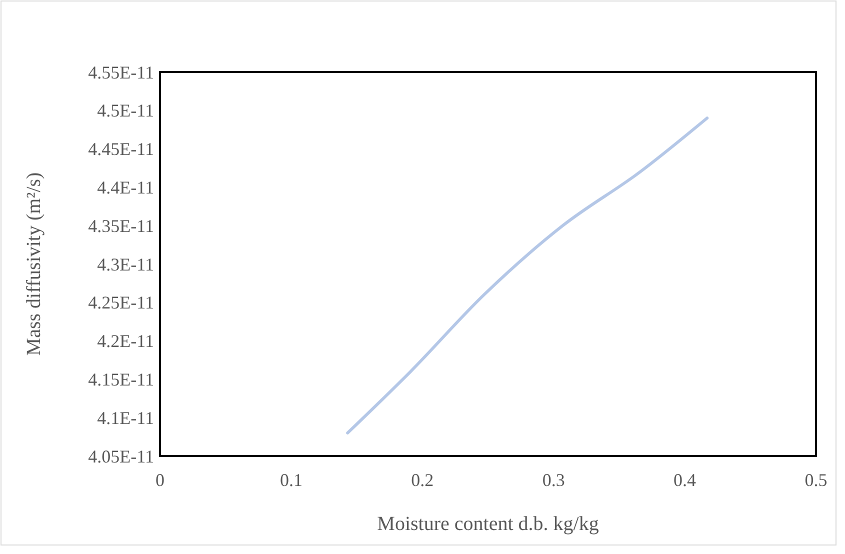  What do you see at coordinates (121, 72) in the screenshot?
I see `y-tick-label: 4.55E-11` at bounding box center [121, 72].